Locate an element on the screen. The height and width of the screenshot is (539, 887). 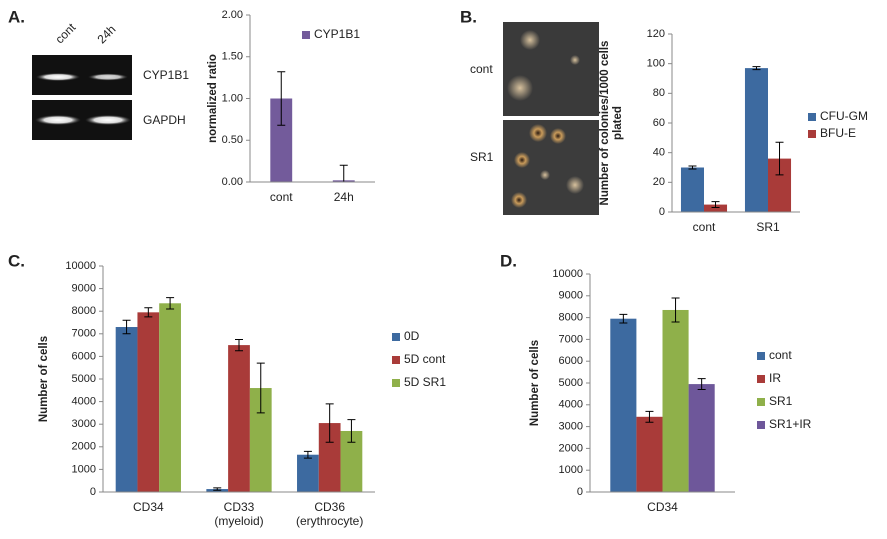
row-label: SR1 is located at coordinates (482, 157).